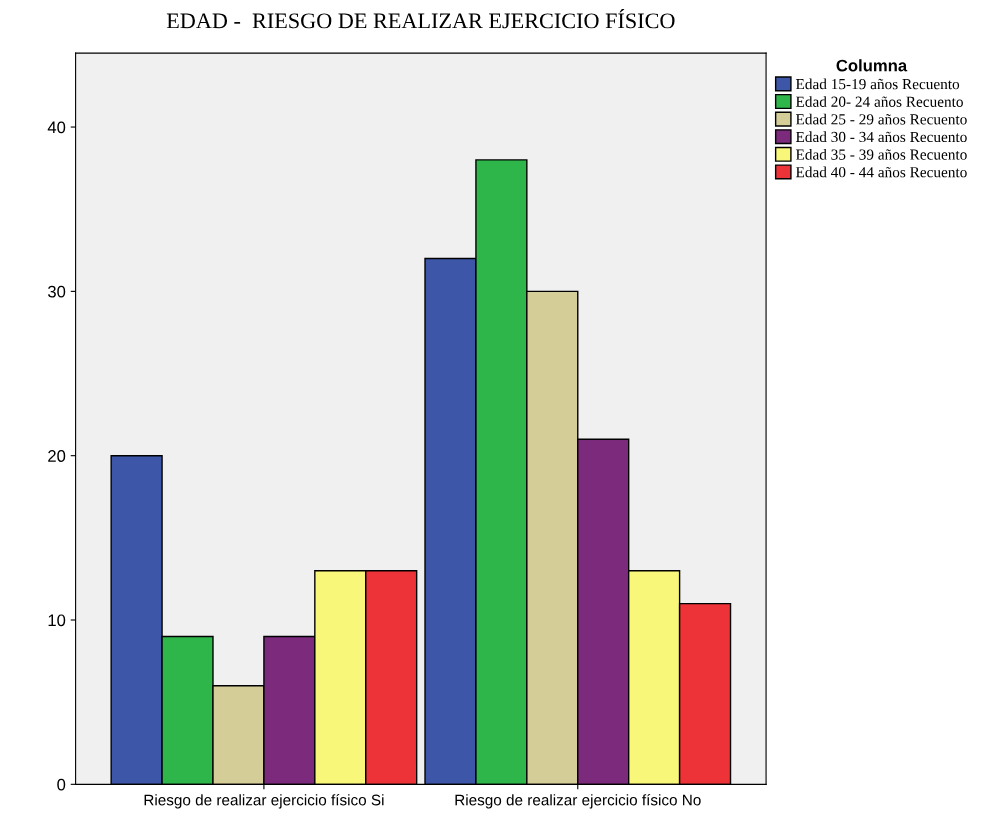 The image size is (1008, 817). Describe the element at coordinates (879, 101) in the screenshot. I see `legend-label: Edad 20- 24 años Recuento` at that location.